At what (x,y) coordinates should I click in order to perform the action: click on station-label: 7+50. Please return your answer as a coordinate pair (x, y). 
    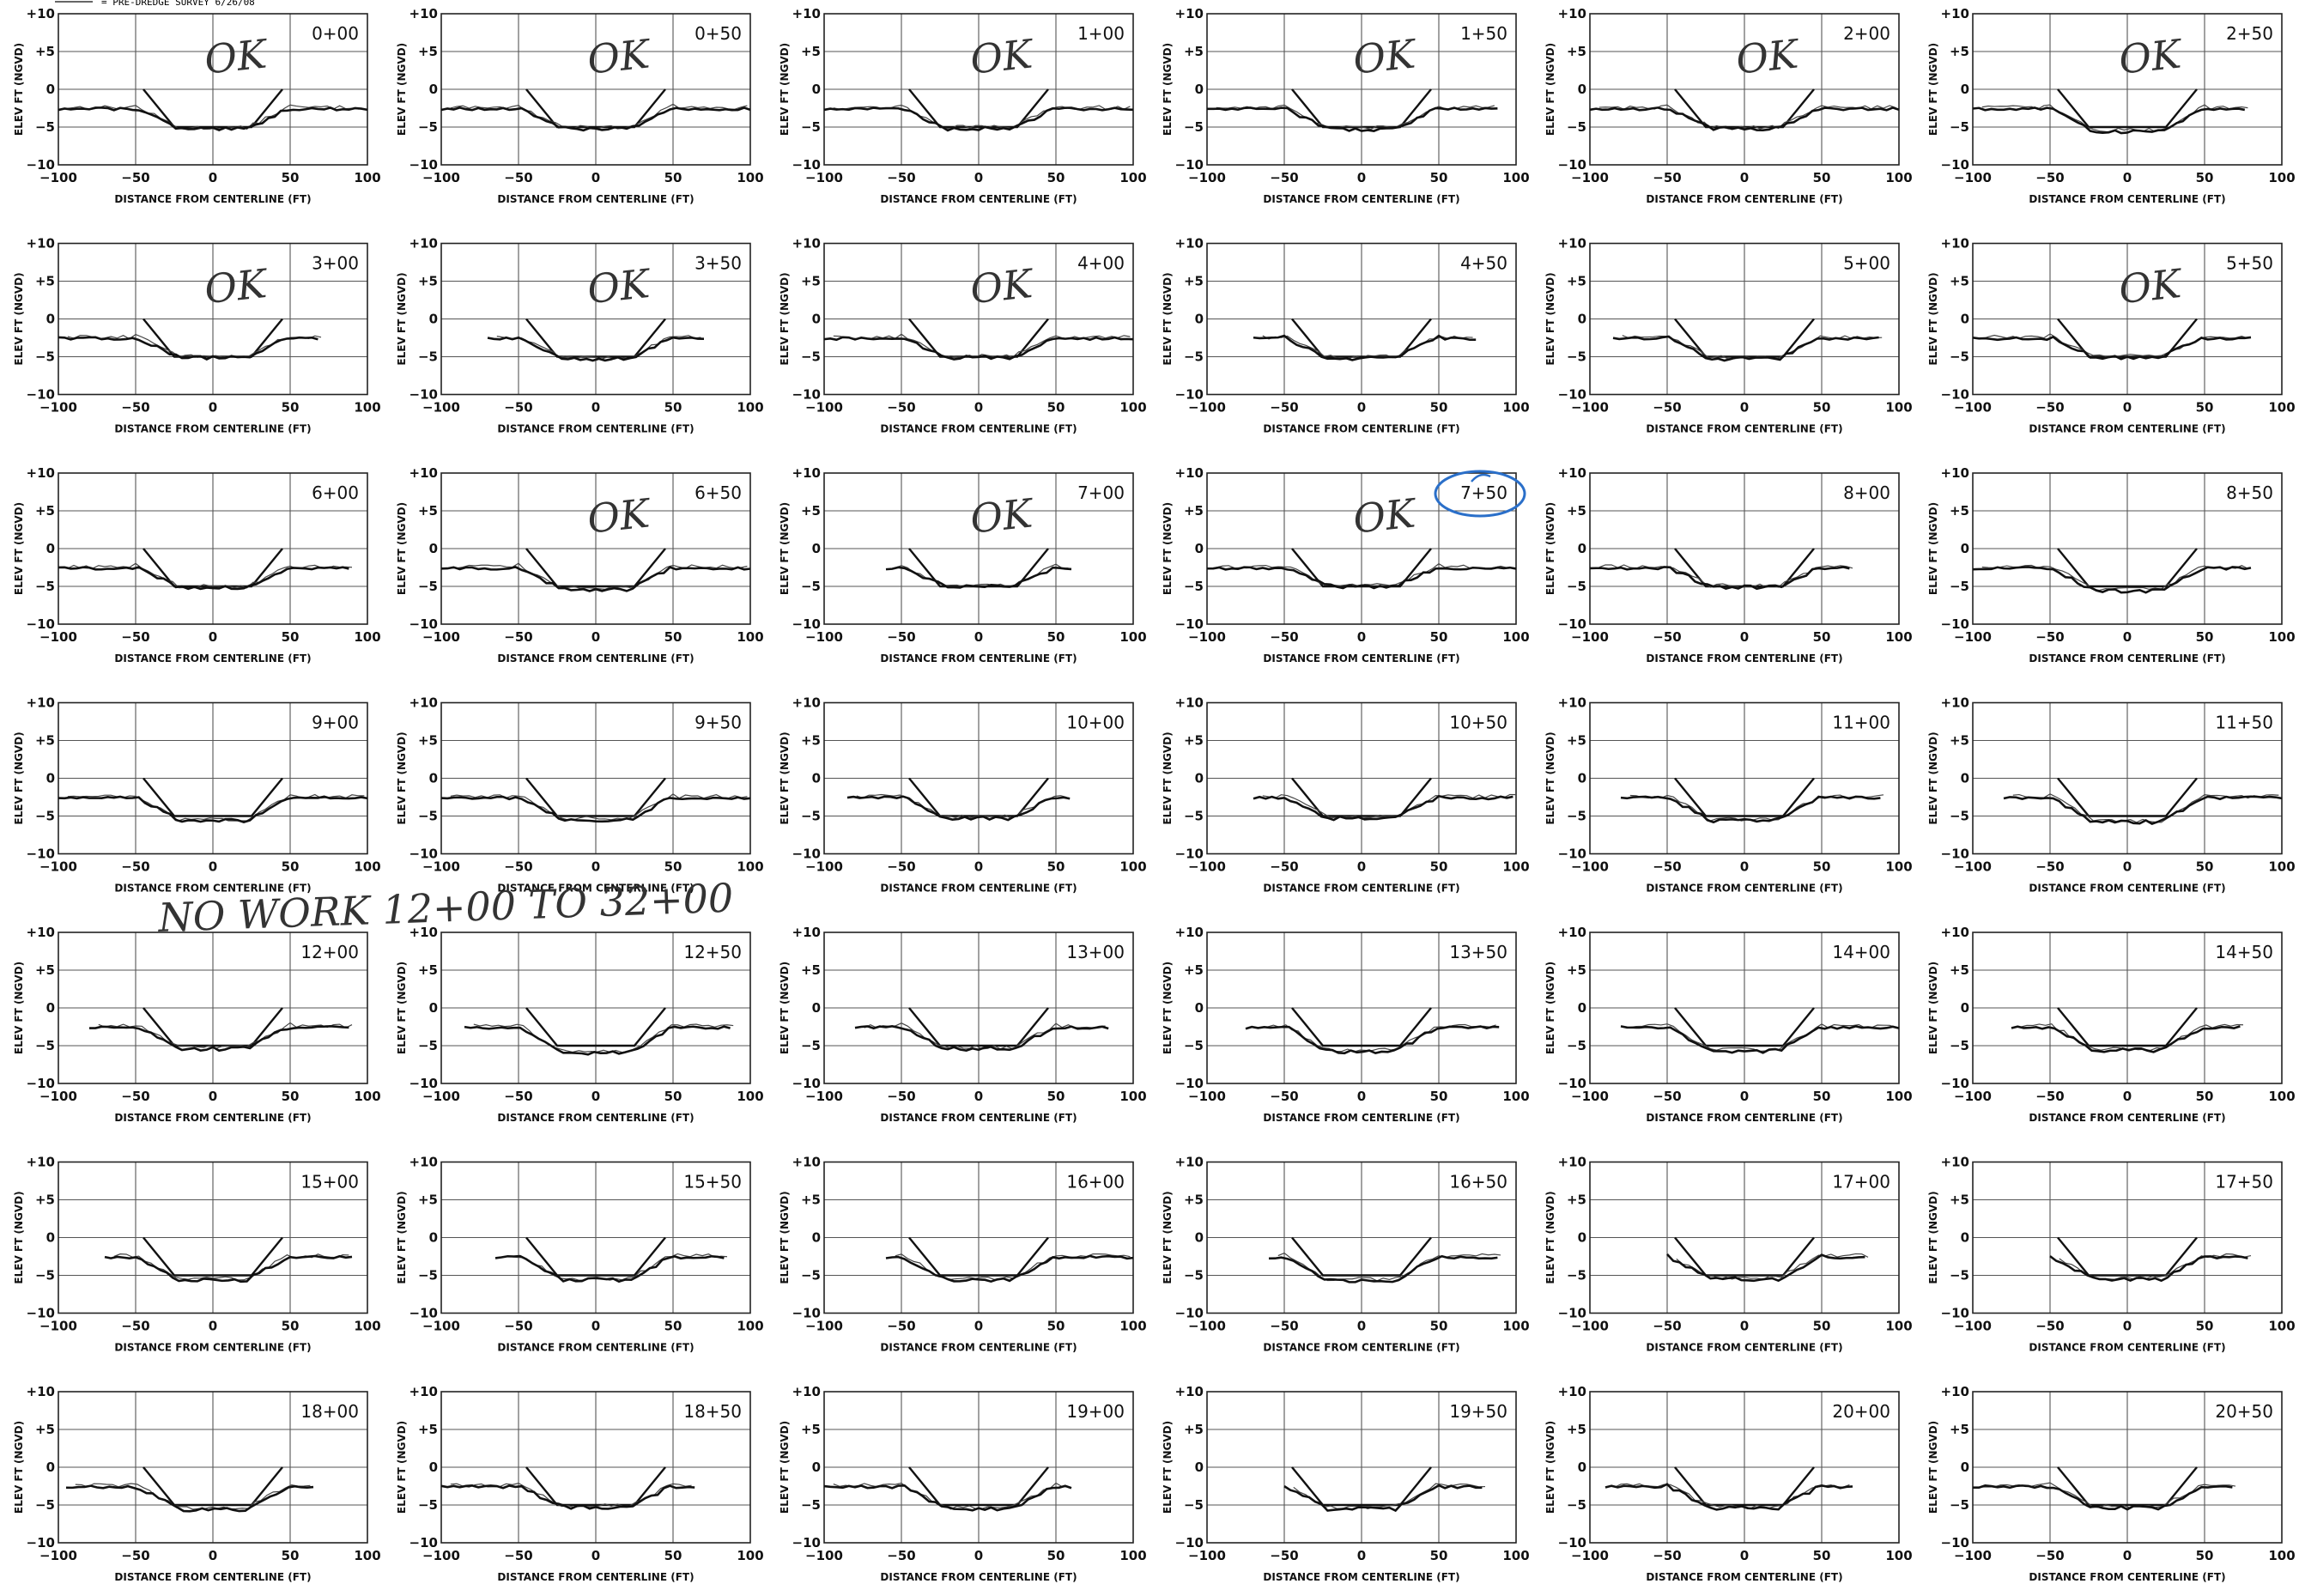
    Looking at the image, I should click on (1483, 492).